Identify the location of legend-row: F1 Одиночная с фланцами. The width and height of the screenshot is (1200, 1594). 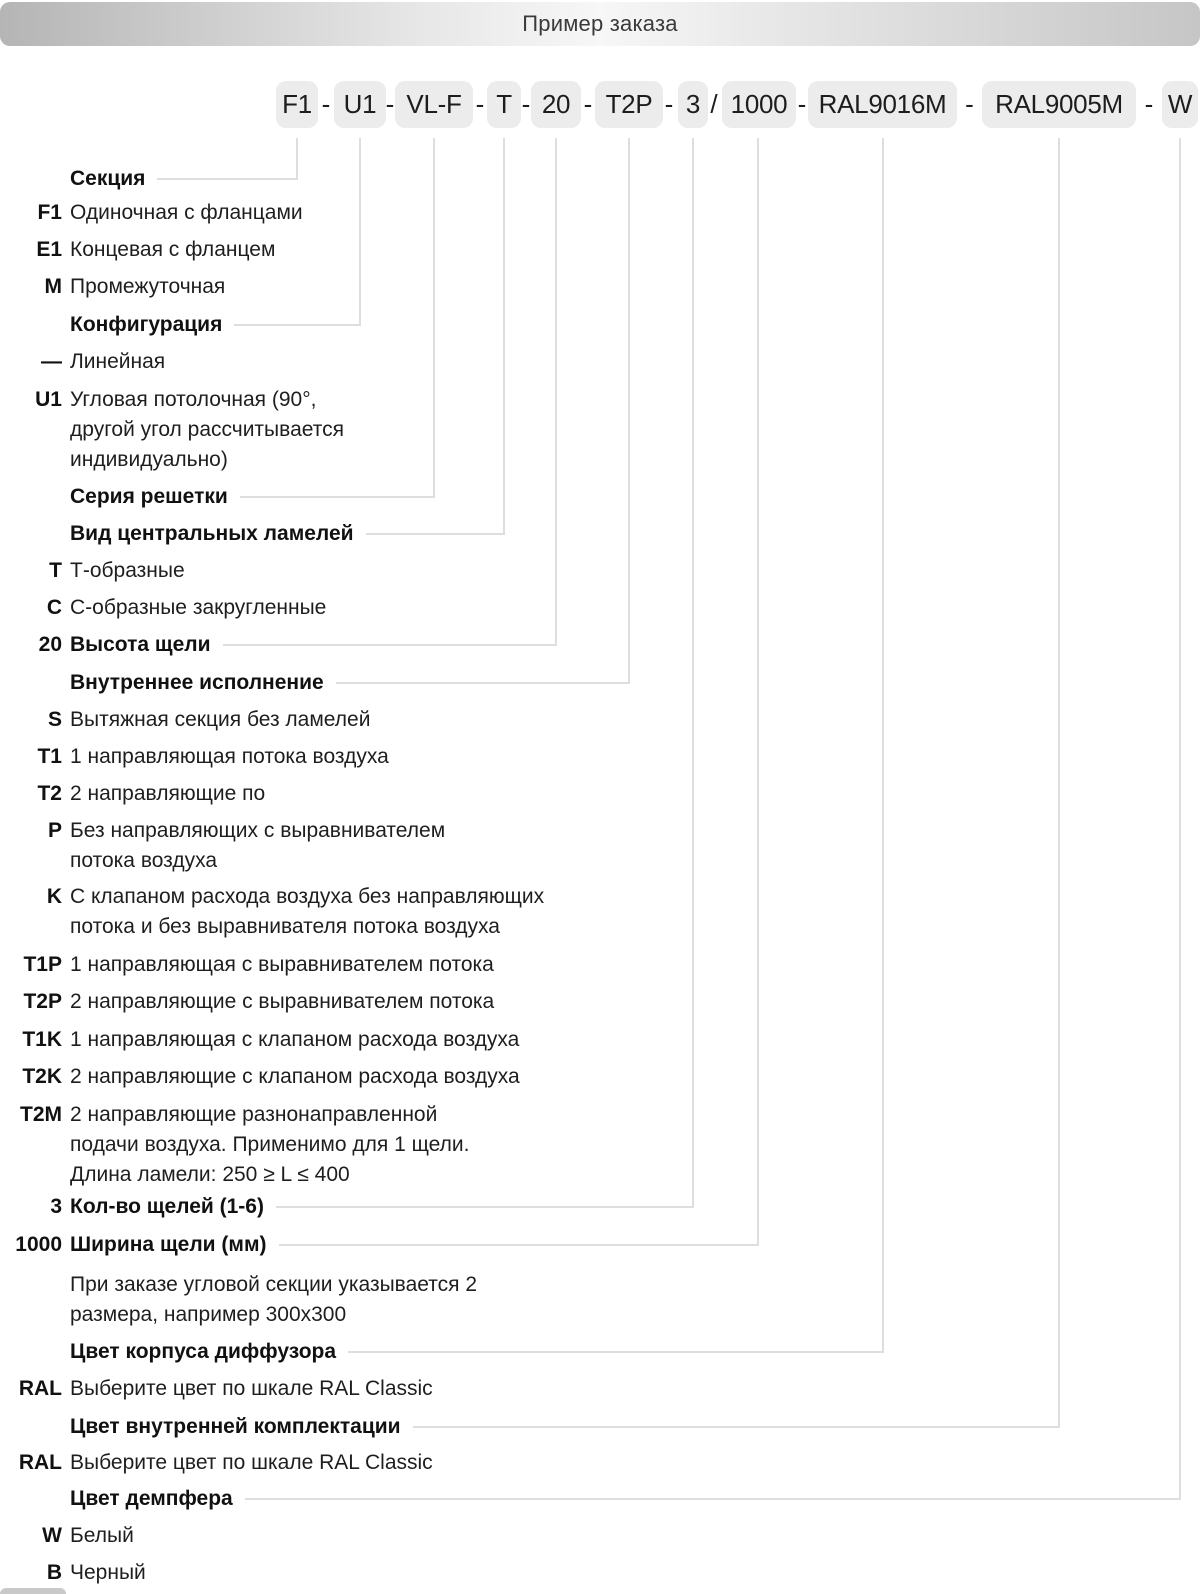
(151, 213).